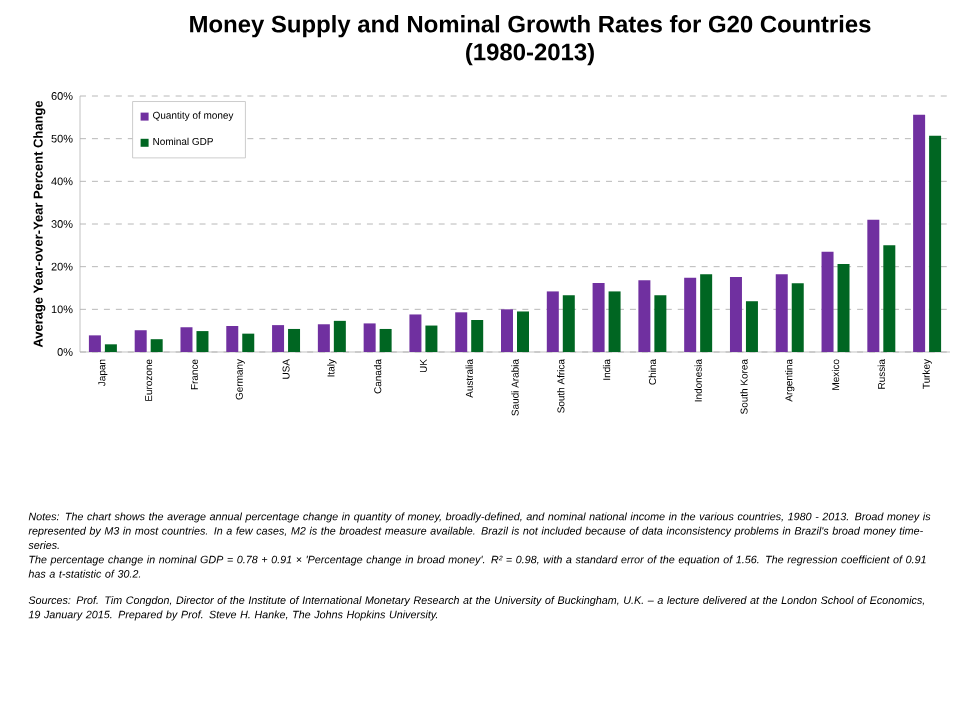 The image size is (960, 704). I want to click on chart-title: Money Supply and Nominal Growth Rates for G20 Countries, so click(530, 26).